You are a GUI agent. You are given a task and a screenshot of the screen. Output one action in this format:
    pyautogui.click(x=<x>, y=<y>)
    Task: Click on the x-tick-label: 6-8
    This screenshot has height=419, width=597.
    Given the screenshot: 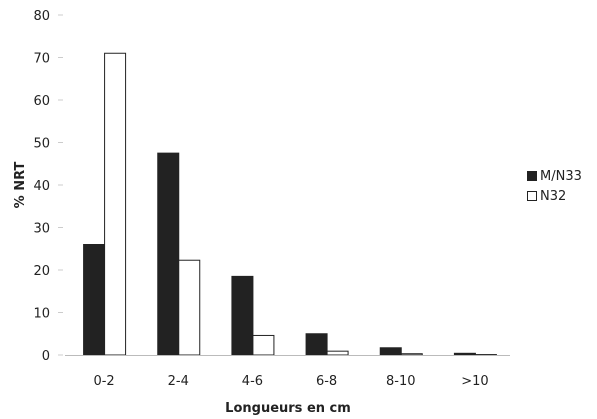 What is the action you would take?
    pyautogui.click(x=326, y=381)
    